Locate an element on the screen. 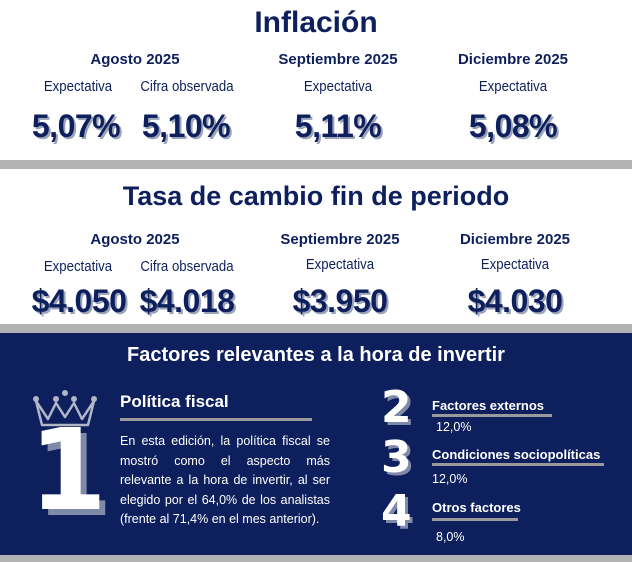 The width and height of the screenshot is (632, 562). factor-value: 8,0% is located at coordinates (450, 537).